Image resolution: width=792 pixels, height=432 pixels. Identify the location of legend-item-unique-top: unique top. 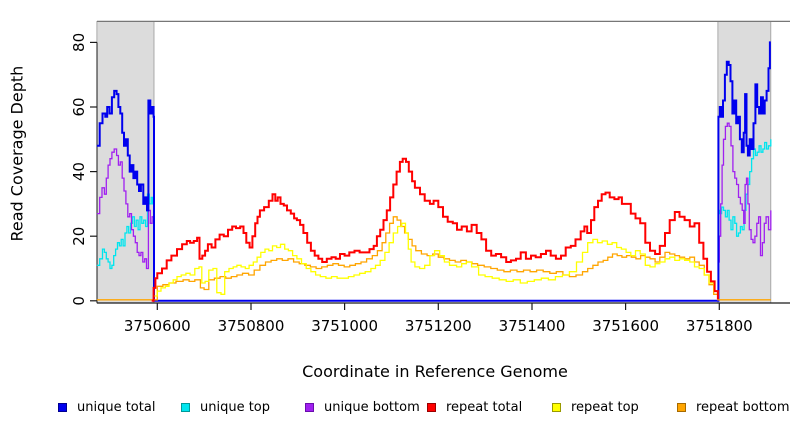
(225, 407).